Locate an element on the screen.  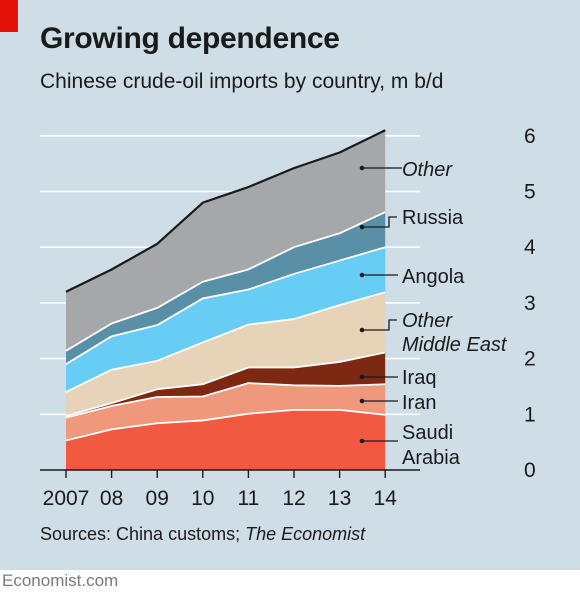
y-tick-label: 0 is located at coordinates (530, 470).